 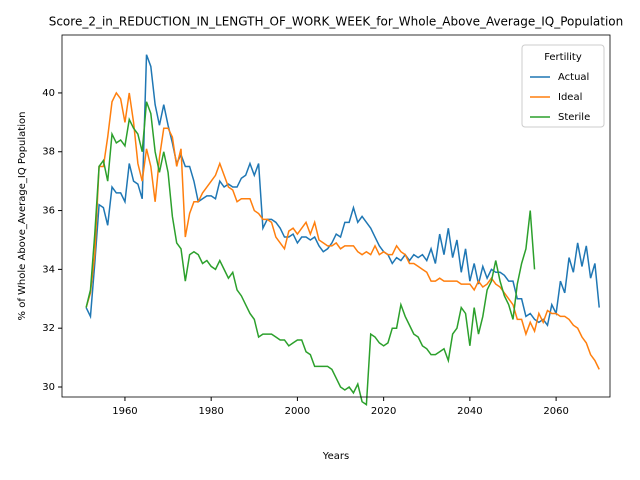 I want to click on legend-label: Ideal, so click(x=570, y=97).